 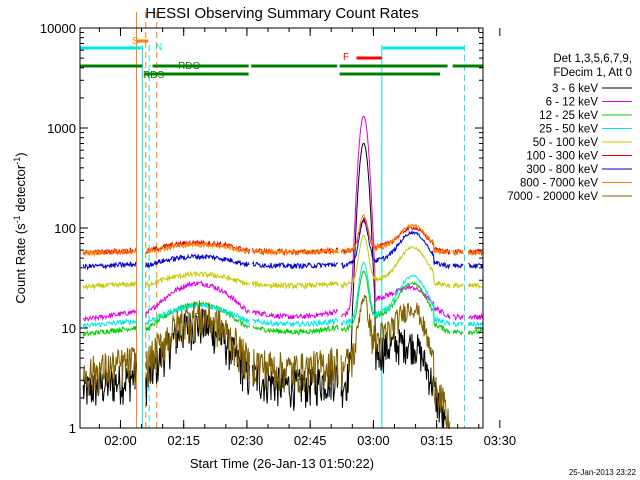 I want to click on y-tick-label: 10, so click(x=69, y=328).